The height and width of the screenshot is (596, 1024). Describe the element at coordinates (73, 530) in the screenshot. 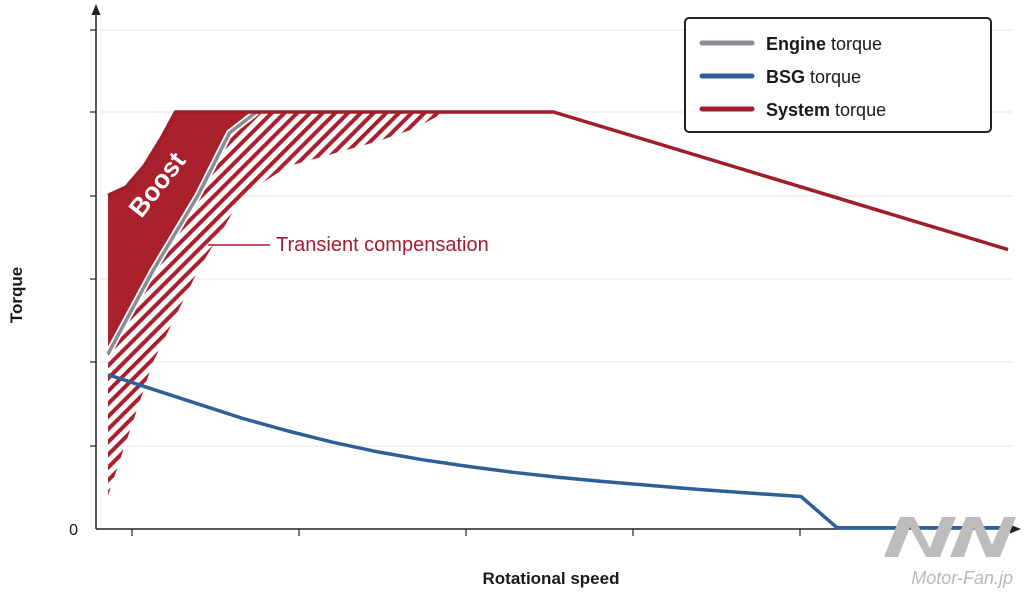

I see `y-tick-label-zero: 0` at that location.